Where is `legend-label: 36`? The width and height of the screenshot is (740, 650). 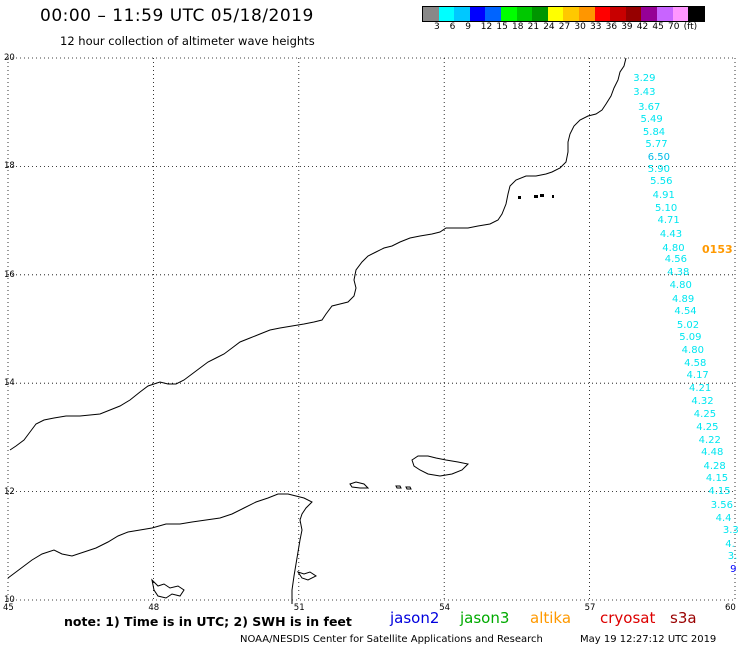
legend-label: 36 is located at coordinates (611, 27).